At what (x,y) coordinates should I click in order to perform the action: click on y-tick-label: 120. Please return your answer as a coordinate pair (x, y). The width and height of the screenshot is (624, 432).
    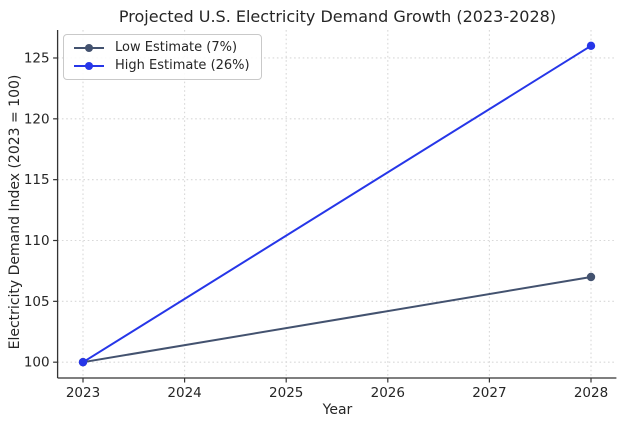
    Looking at the image, I should click on (37, 119).